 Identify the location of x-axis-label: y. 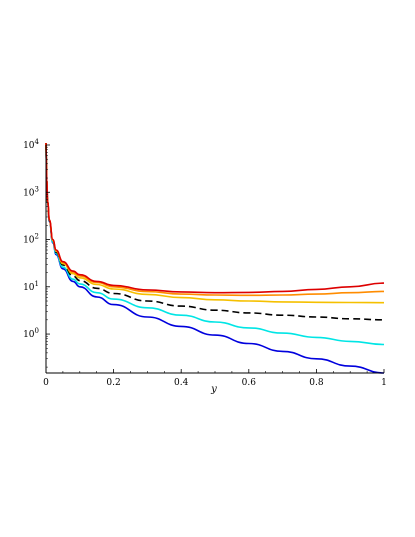
(213, 389).